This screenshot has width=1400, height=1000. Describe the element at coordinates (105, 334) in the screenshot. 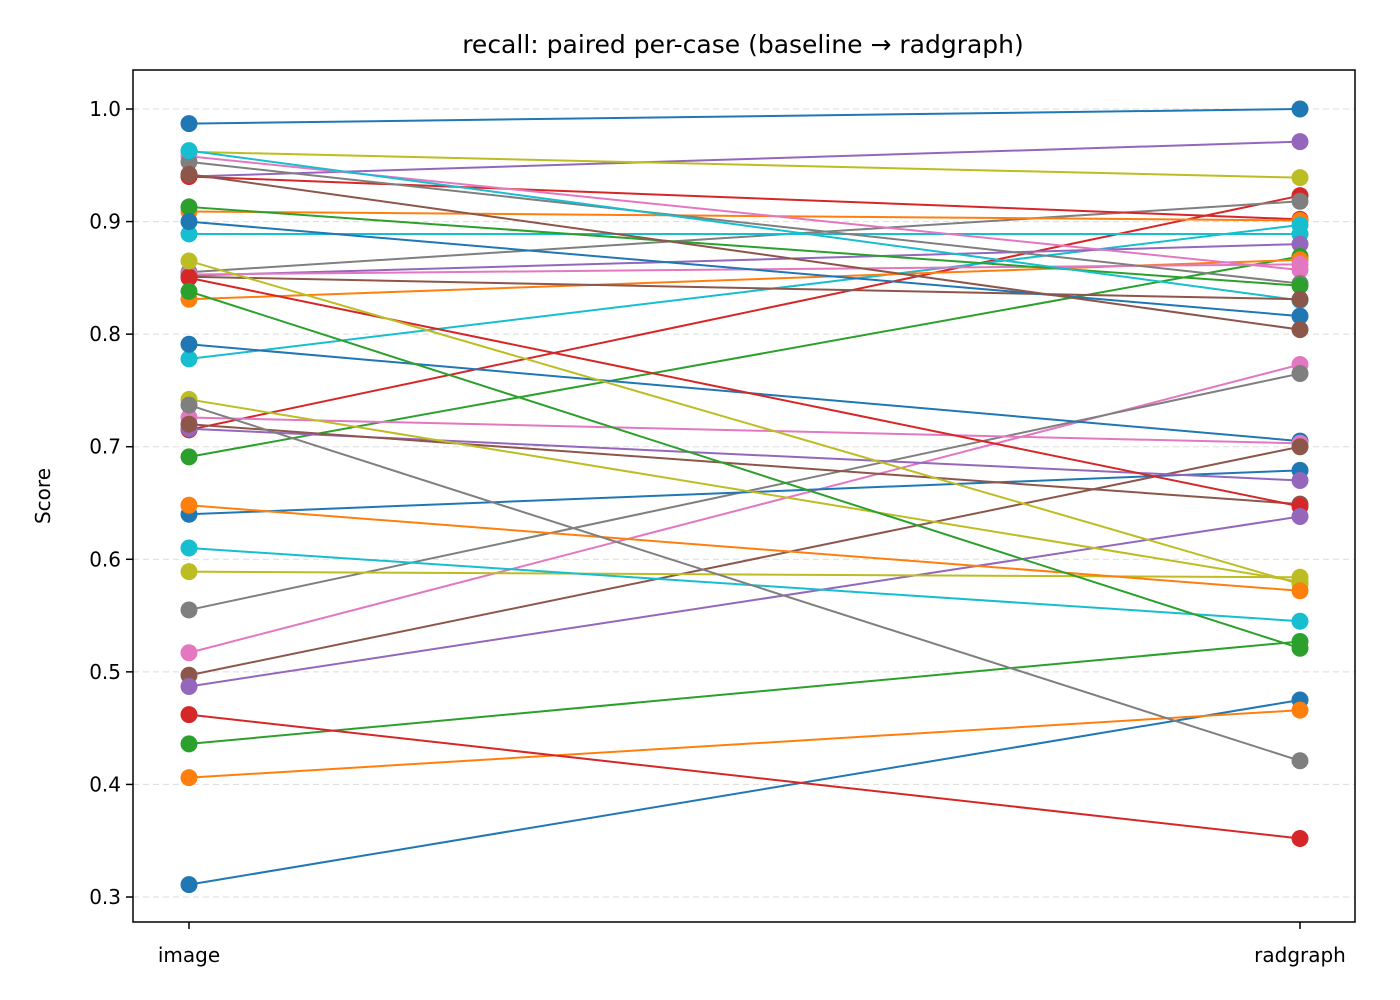

I see `y-tick-label: 0.8` at that location.